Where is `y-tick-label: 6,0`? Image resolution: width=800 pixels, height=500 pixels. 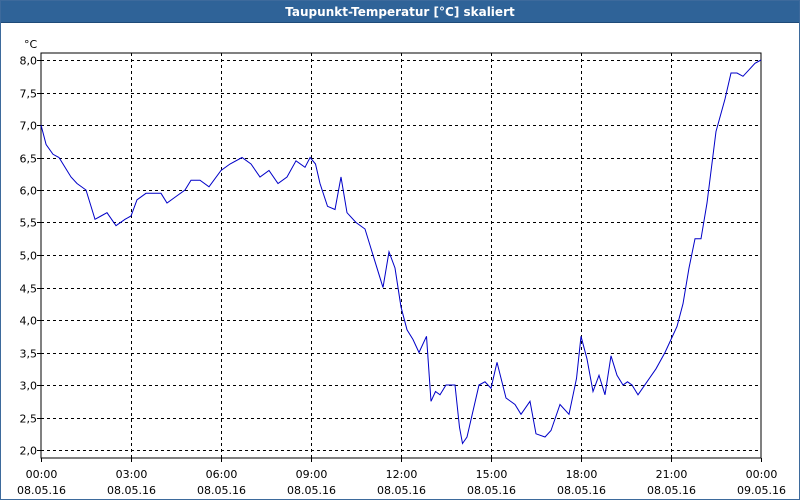
y-tick-label: 6,0 is located at coordinates (29, 191).